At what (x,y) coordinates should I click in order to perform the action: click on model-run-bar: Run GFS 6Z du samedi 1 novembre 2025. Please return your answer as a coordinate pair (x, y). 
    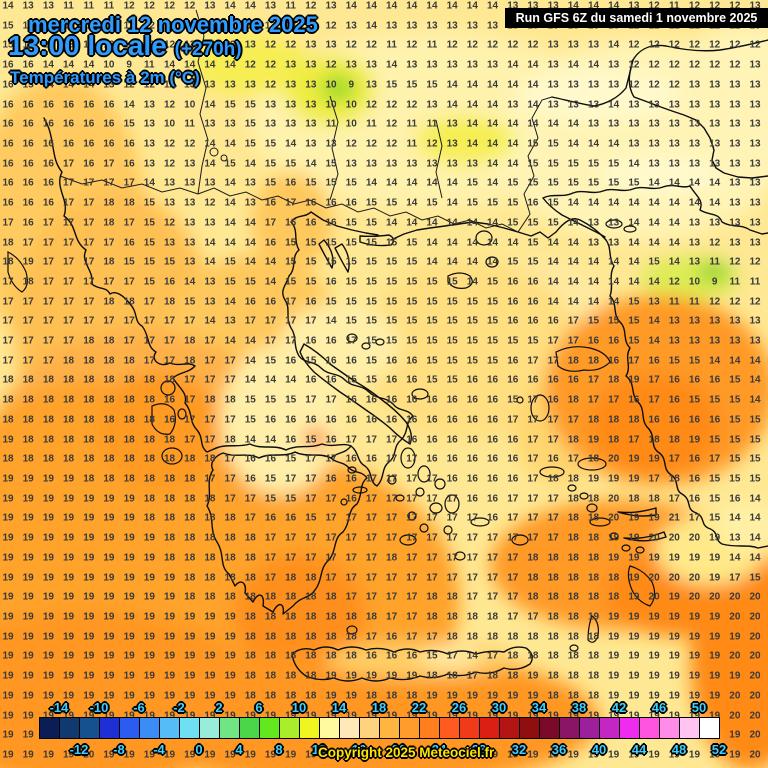
    Looking at the image, I should click on (636, 18).